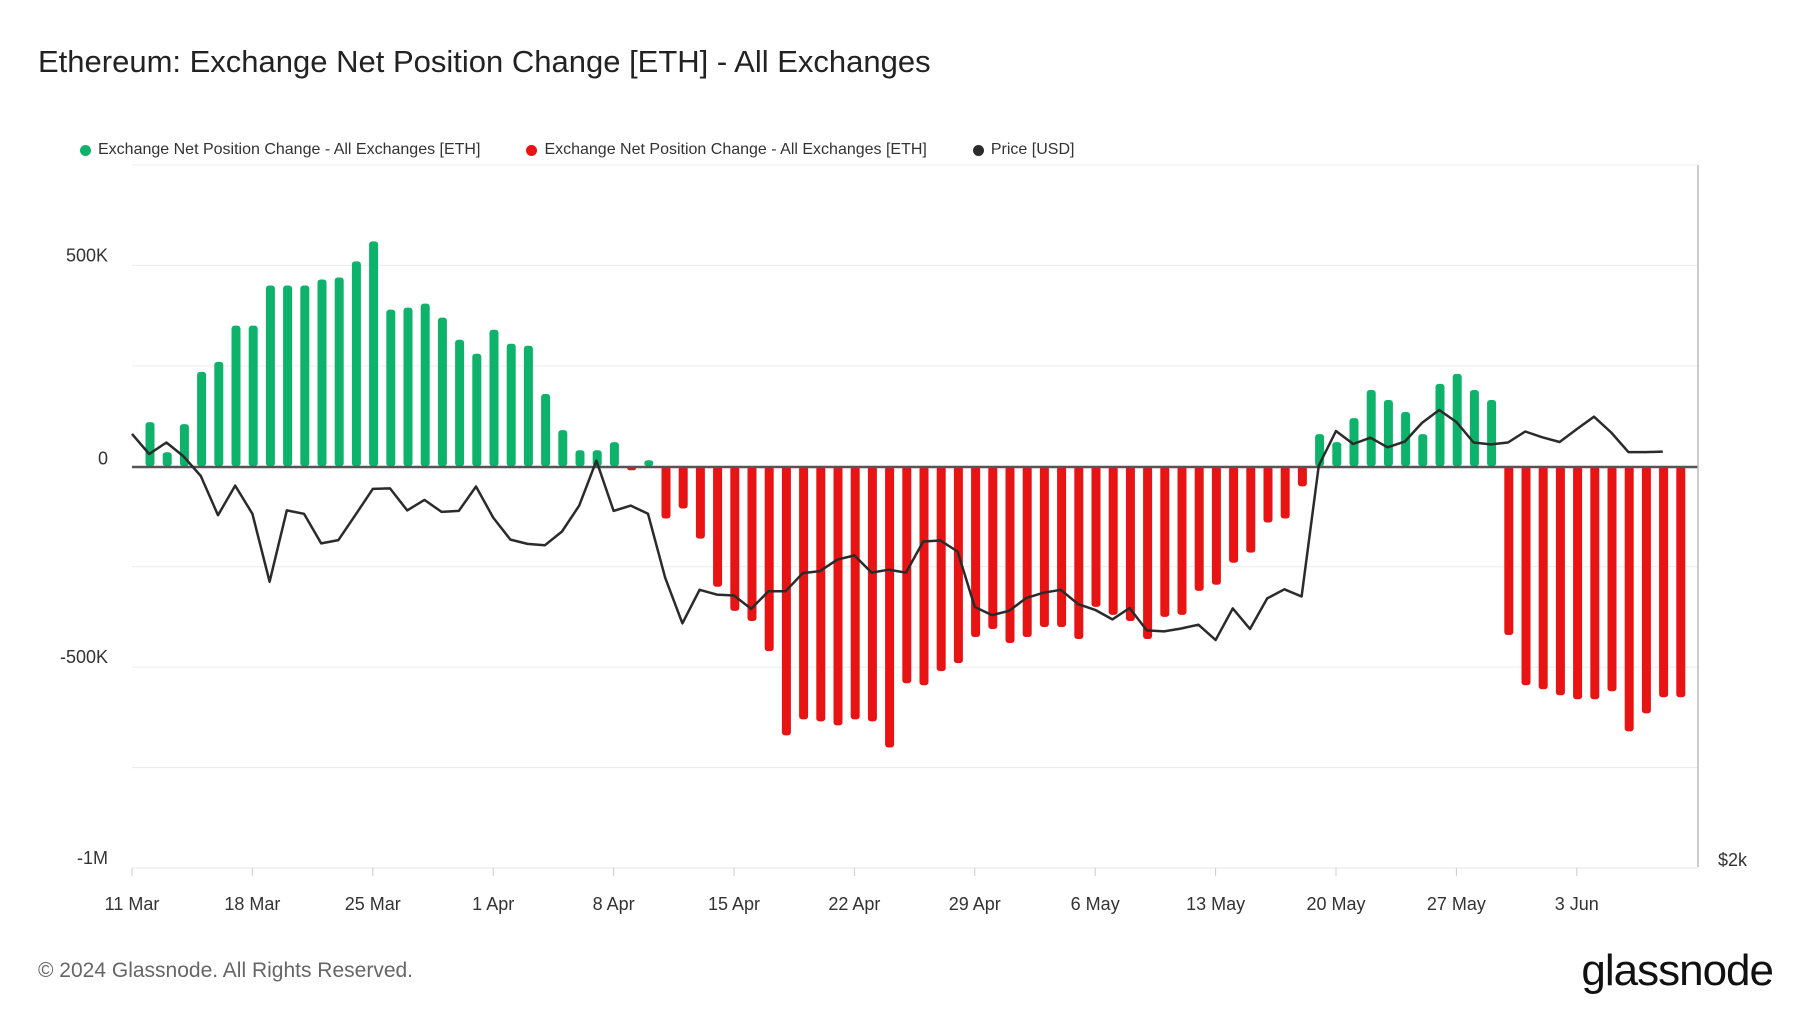 The image size is (1800, 1013). I want to click on x-tick-label: 11 Mar, so click(132, 904).